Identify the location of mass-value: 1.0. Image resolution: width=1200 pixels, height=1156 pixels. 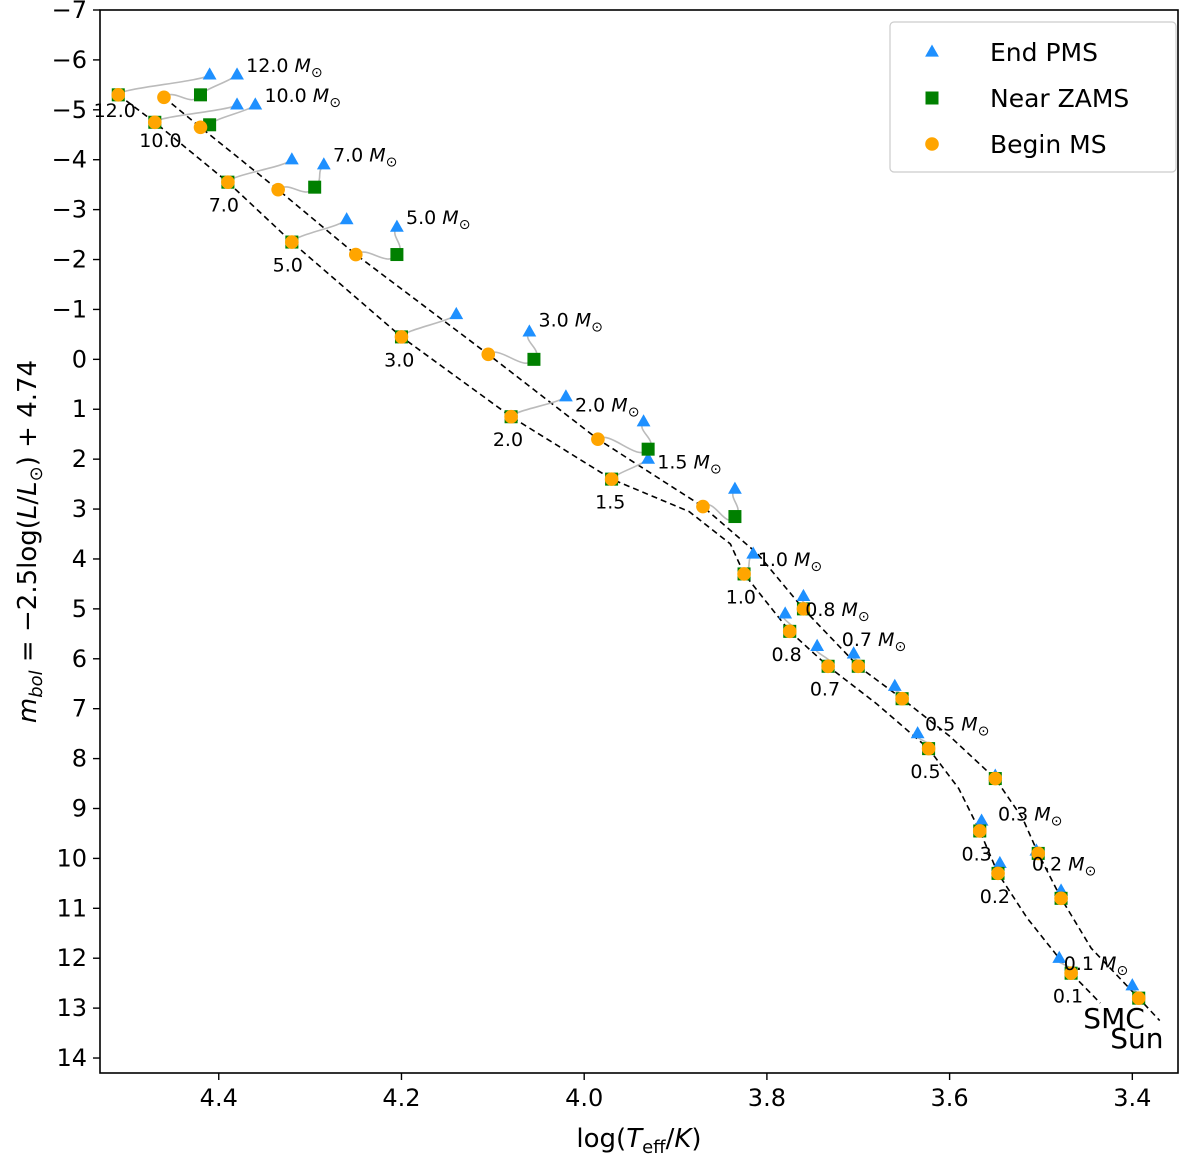
(741, 597).